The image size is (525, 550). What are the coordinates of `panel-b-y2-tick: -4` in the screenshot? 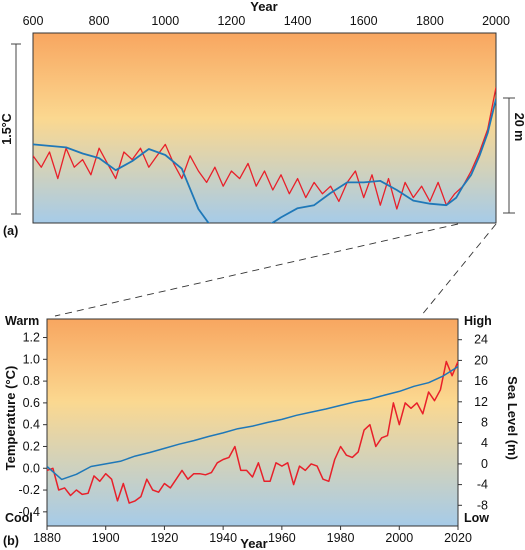 It's located at (482, 485).